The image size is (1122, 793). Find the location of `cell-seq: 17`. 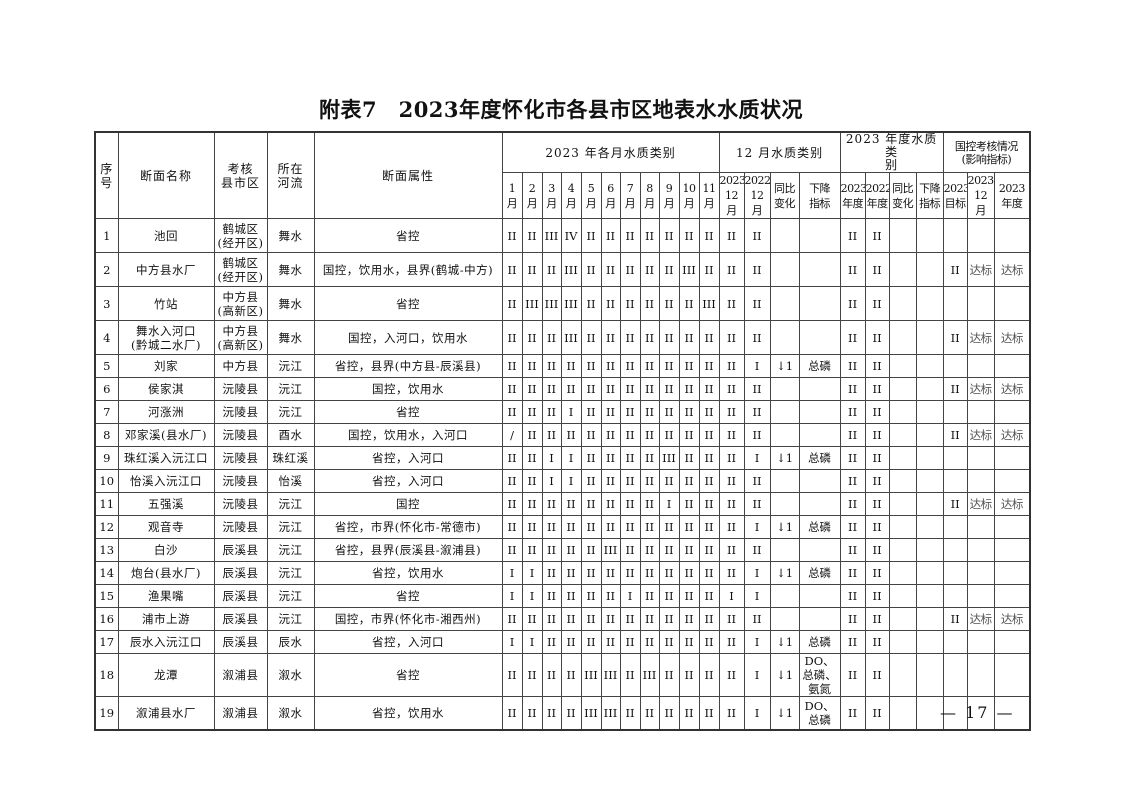

cell-seq: 17 is located at coordinates (106, 642).